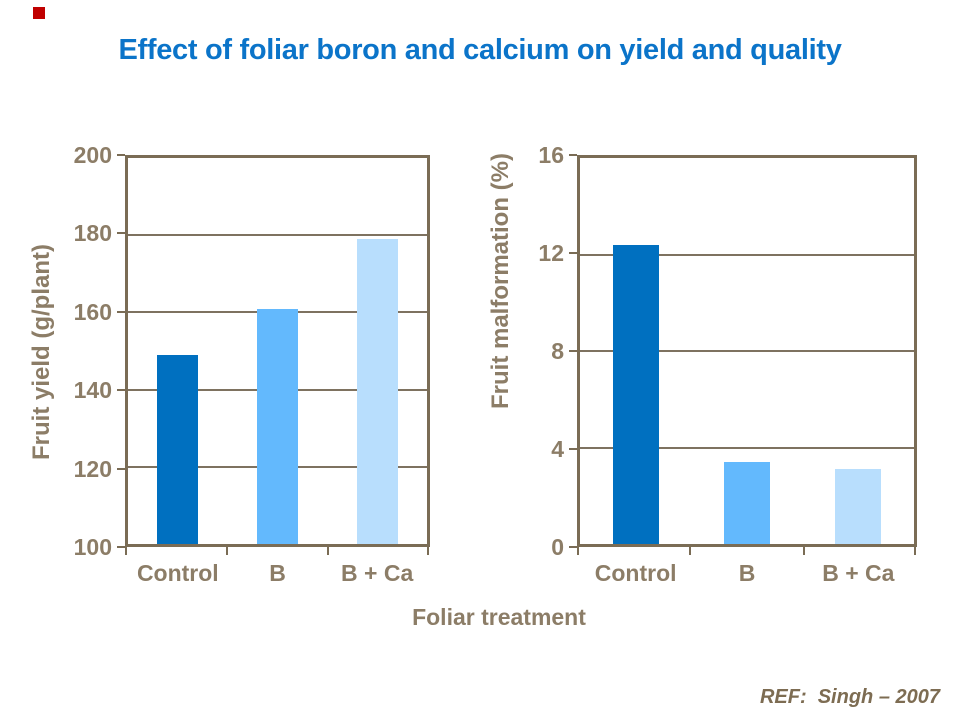  What do you see at coordinates (499, 617) in the screenshot?
I see `shared-x-axis-title: Foliar treatment` at bounding box center [499, 617].